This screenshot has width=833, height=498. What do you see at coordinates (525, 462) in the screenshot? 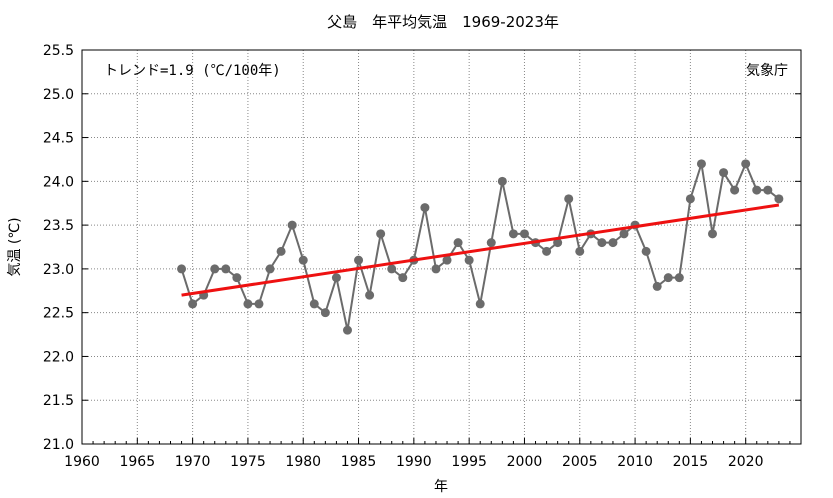
I see `x-tick-label: 2000` at bounding box center [525, 462].